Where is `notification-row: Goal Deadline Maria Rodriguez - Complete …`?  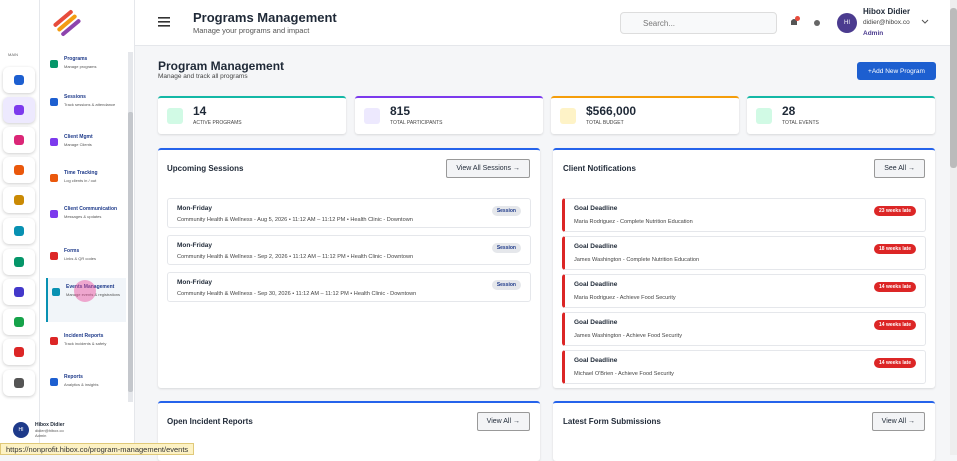
notification-row: Goal Deadline Maria Rodriguez - Complete … is located at coordinates (744, 215).